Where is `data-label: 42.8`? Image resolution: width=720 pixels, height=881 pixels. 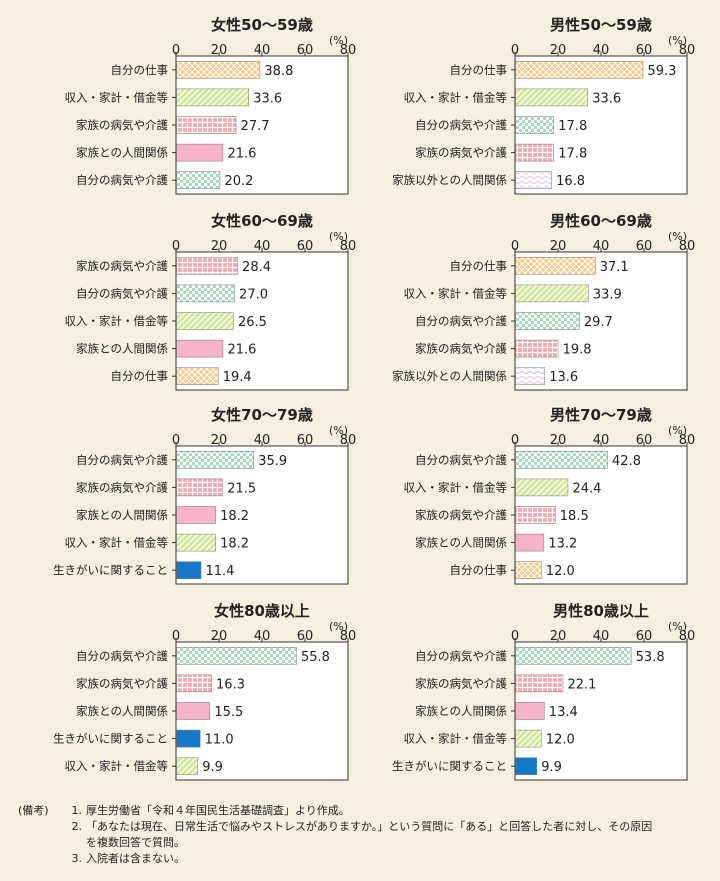 data-label: 42.8 is located at coordinates (626, 461).